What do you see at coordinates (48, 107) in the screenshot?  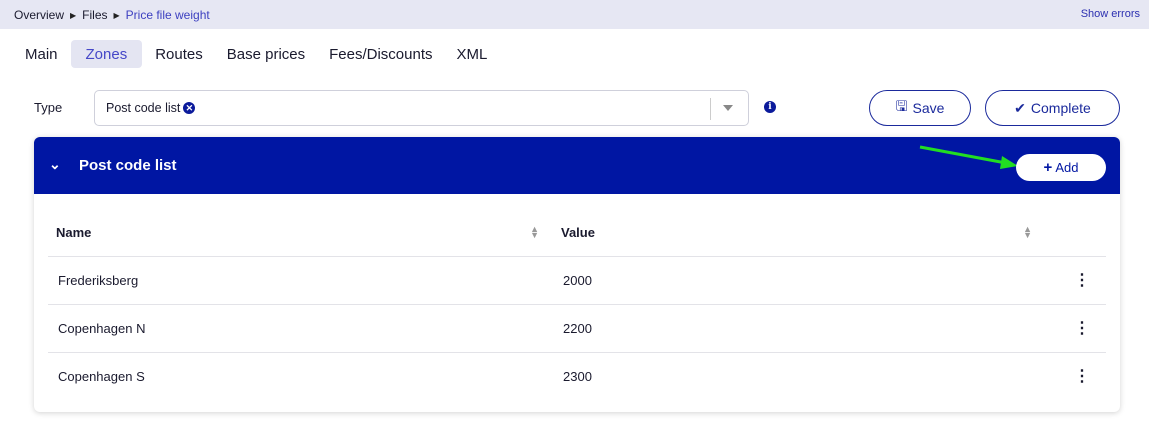 I see `type-label: Type` at bounding box center [48, 107].